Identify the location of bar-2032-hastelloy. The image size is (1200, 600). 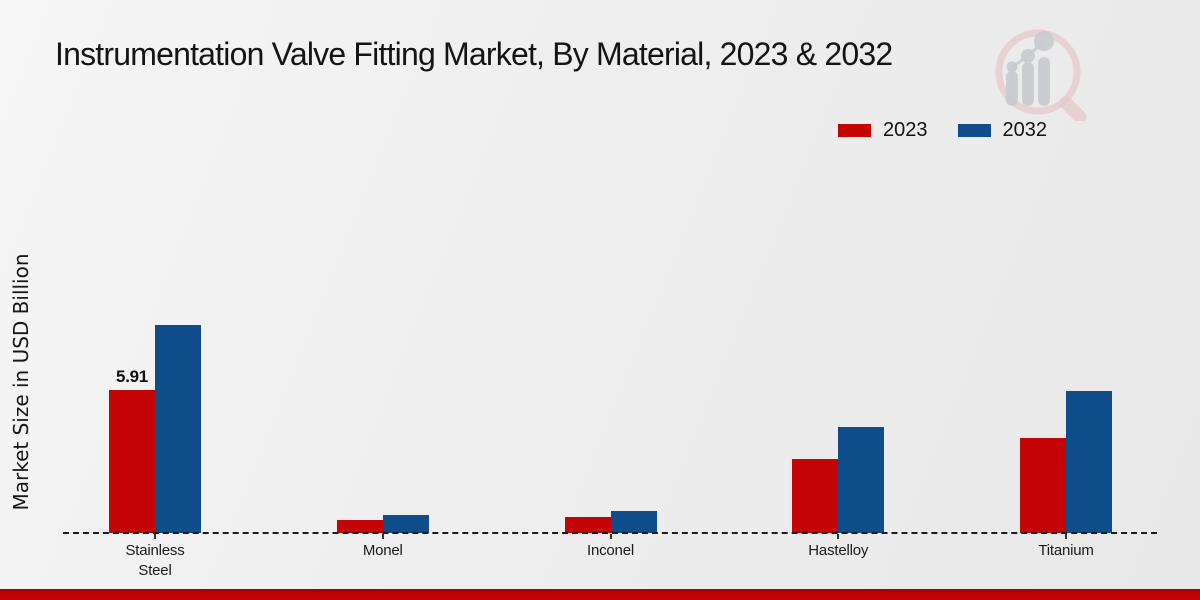
(861, 480).